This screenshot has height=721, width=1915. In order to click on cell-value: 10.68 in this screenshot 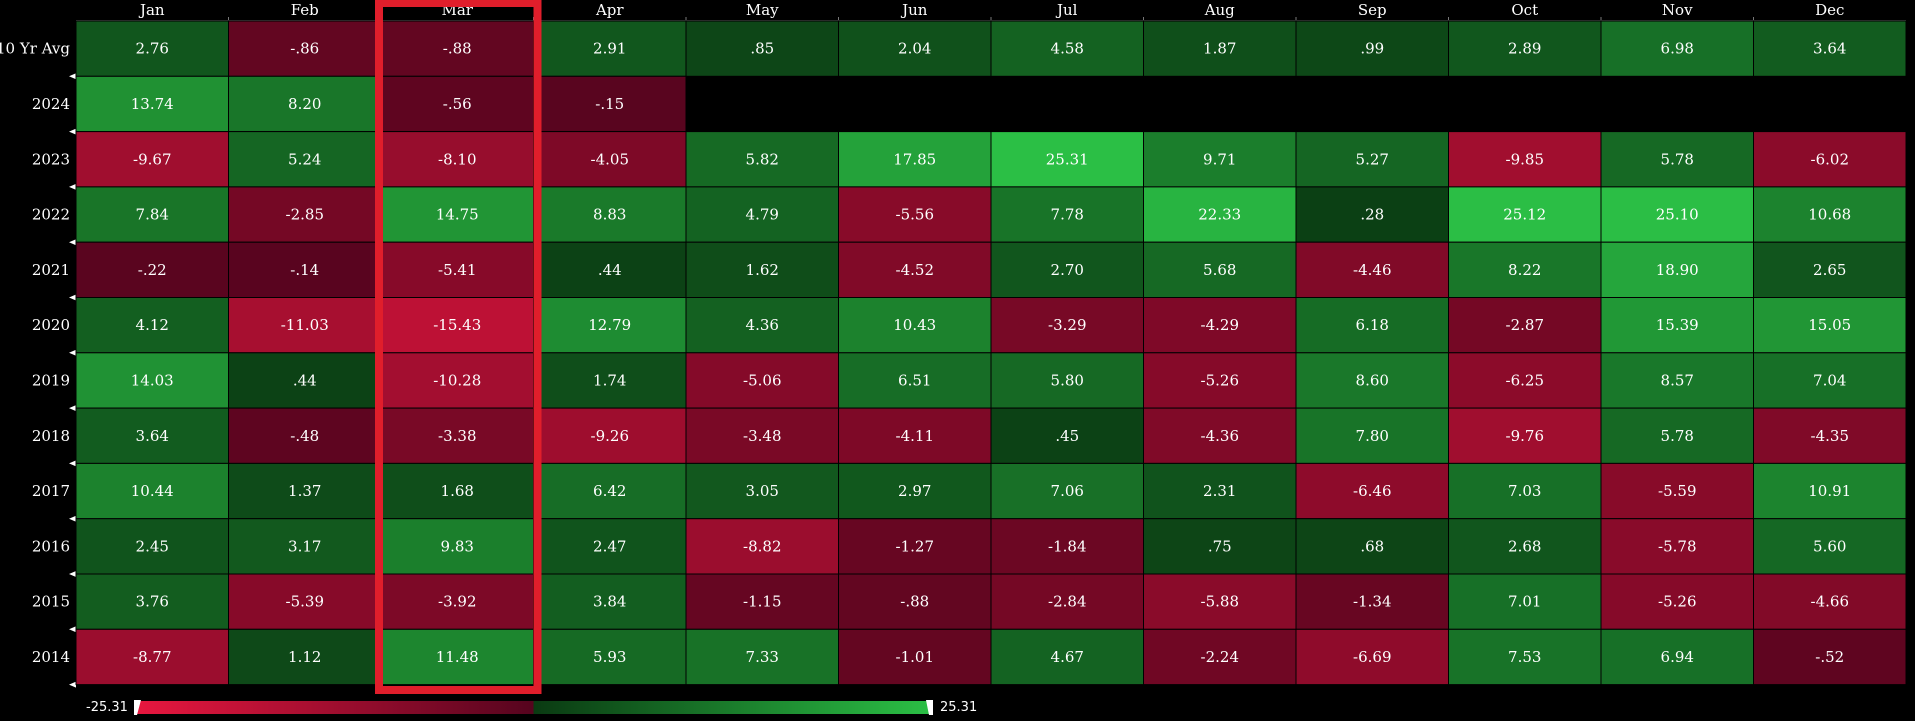, I will do `click(1829, 215)`.